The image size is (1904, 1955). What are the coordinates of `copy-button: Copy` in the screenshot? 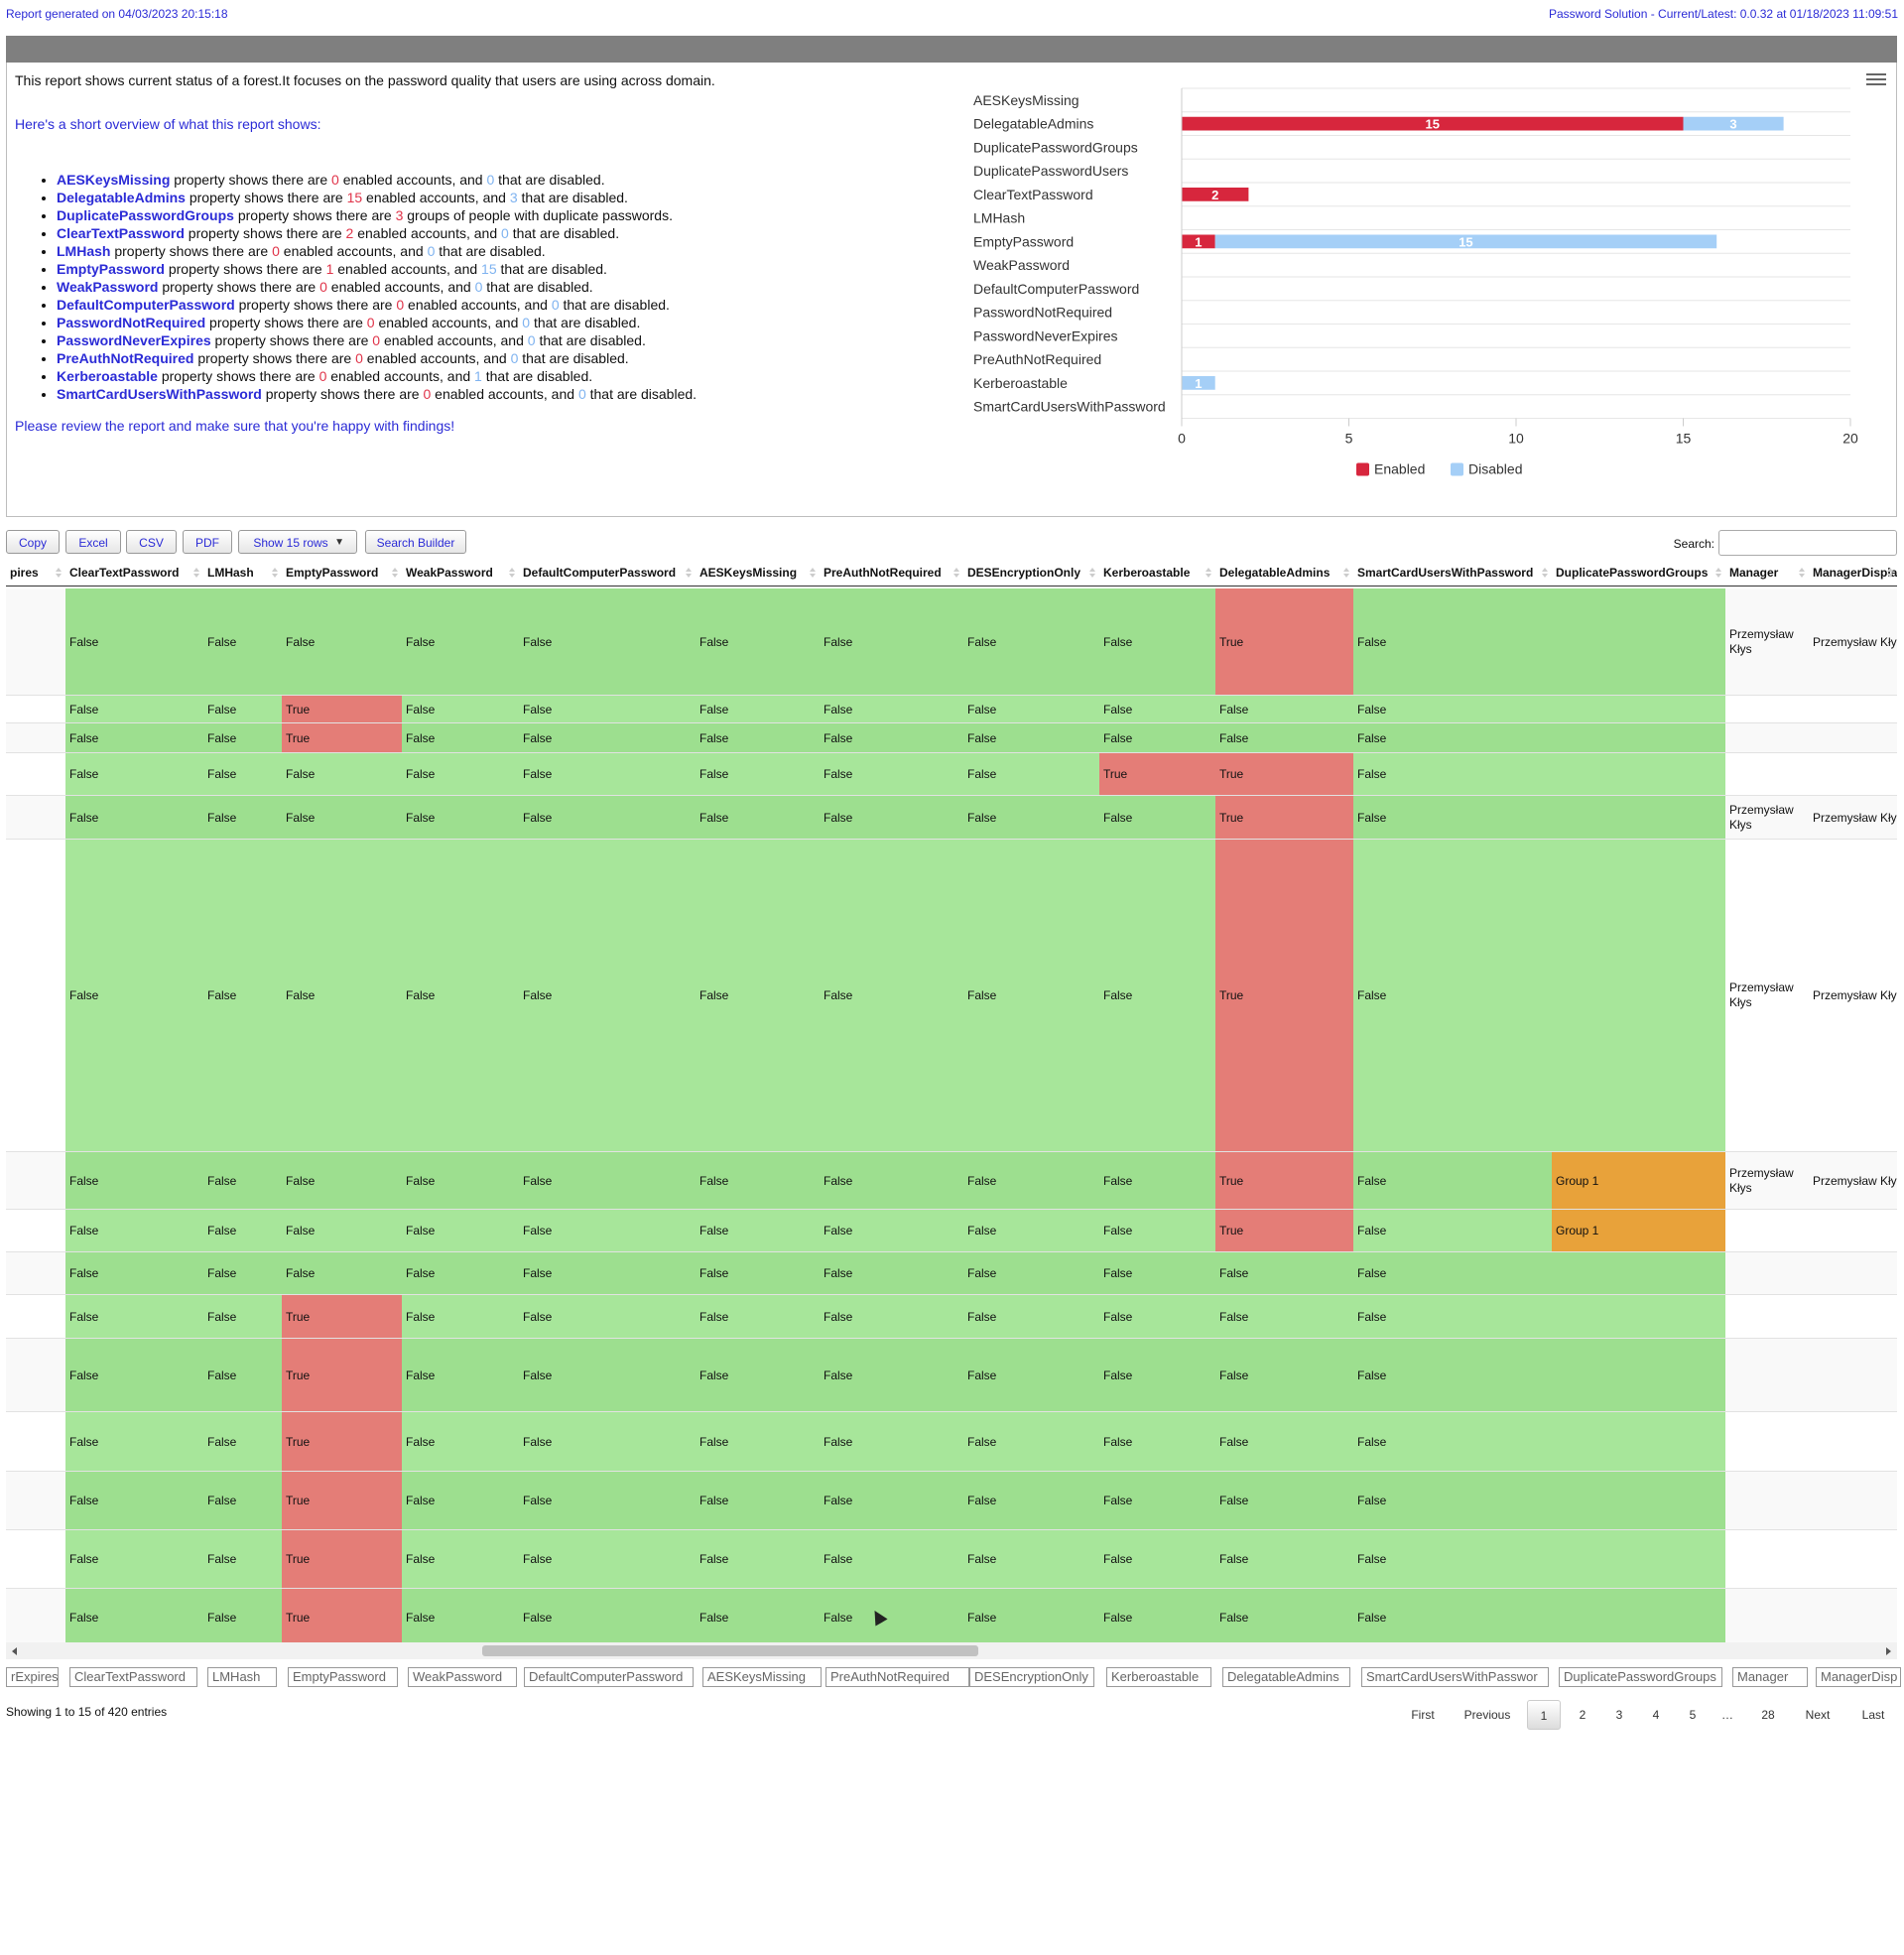 It's located at (33, 542).